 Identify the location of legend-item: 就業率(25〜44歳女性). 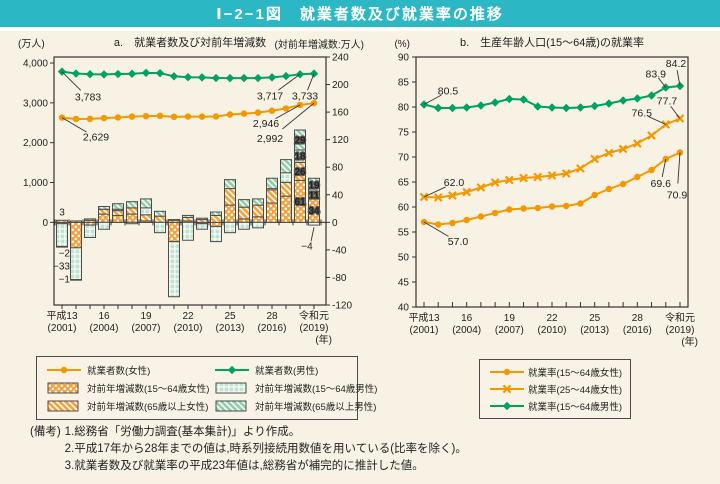
(555, 389).